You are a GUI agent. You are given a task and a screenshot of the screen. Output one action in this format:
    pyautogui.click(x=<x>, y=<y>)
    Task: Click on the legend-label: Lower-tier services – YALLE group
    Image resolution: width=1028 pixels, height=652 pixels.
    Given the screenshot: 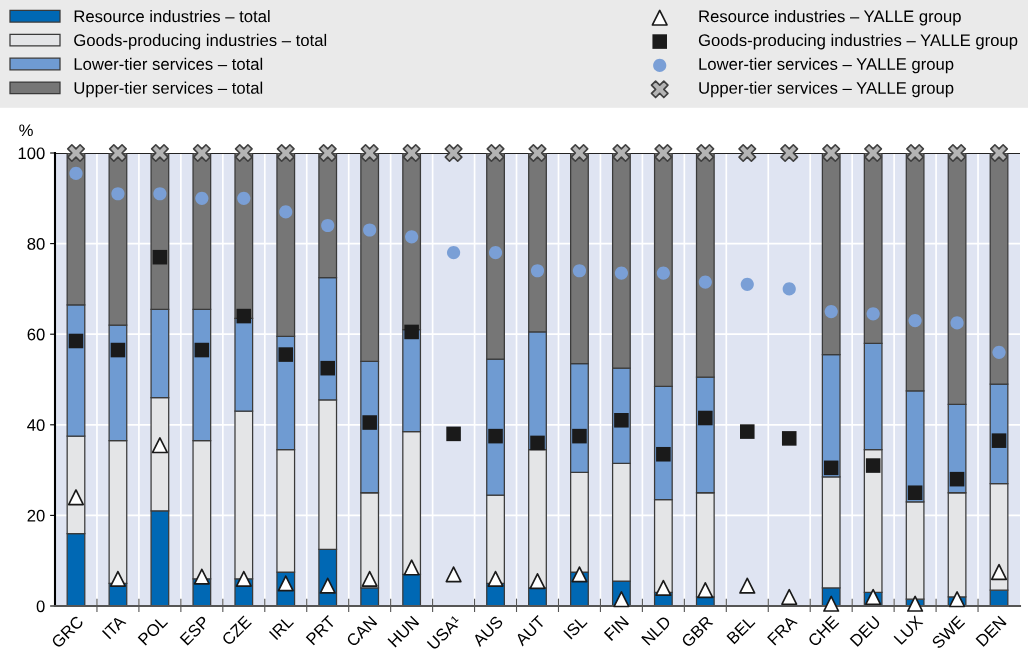 What is the action you would take?
    pyautogui.click(x=826, y=65)
    